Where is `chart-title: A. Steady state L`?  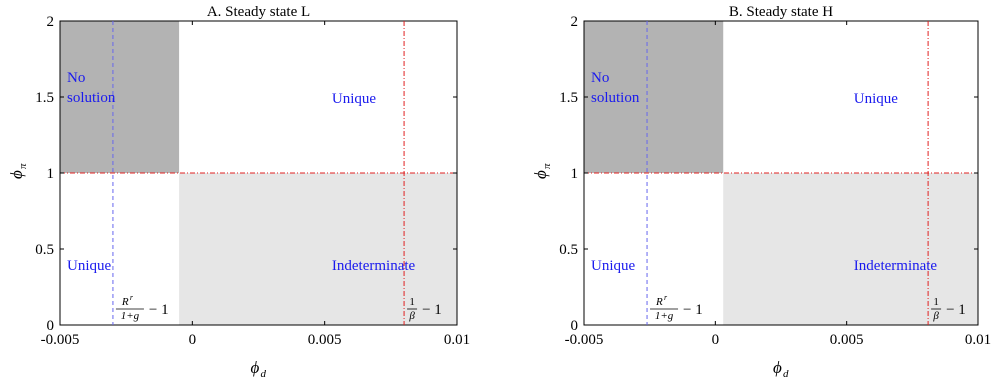
chart-title: A. Steady state L is located at coordinates (258, 12).